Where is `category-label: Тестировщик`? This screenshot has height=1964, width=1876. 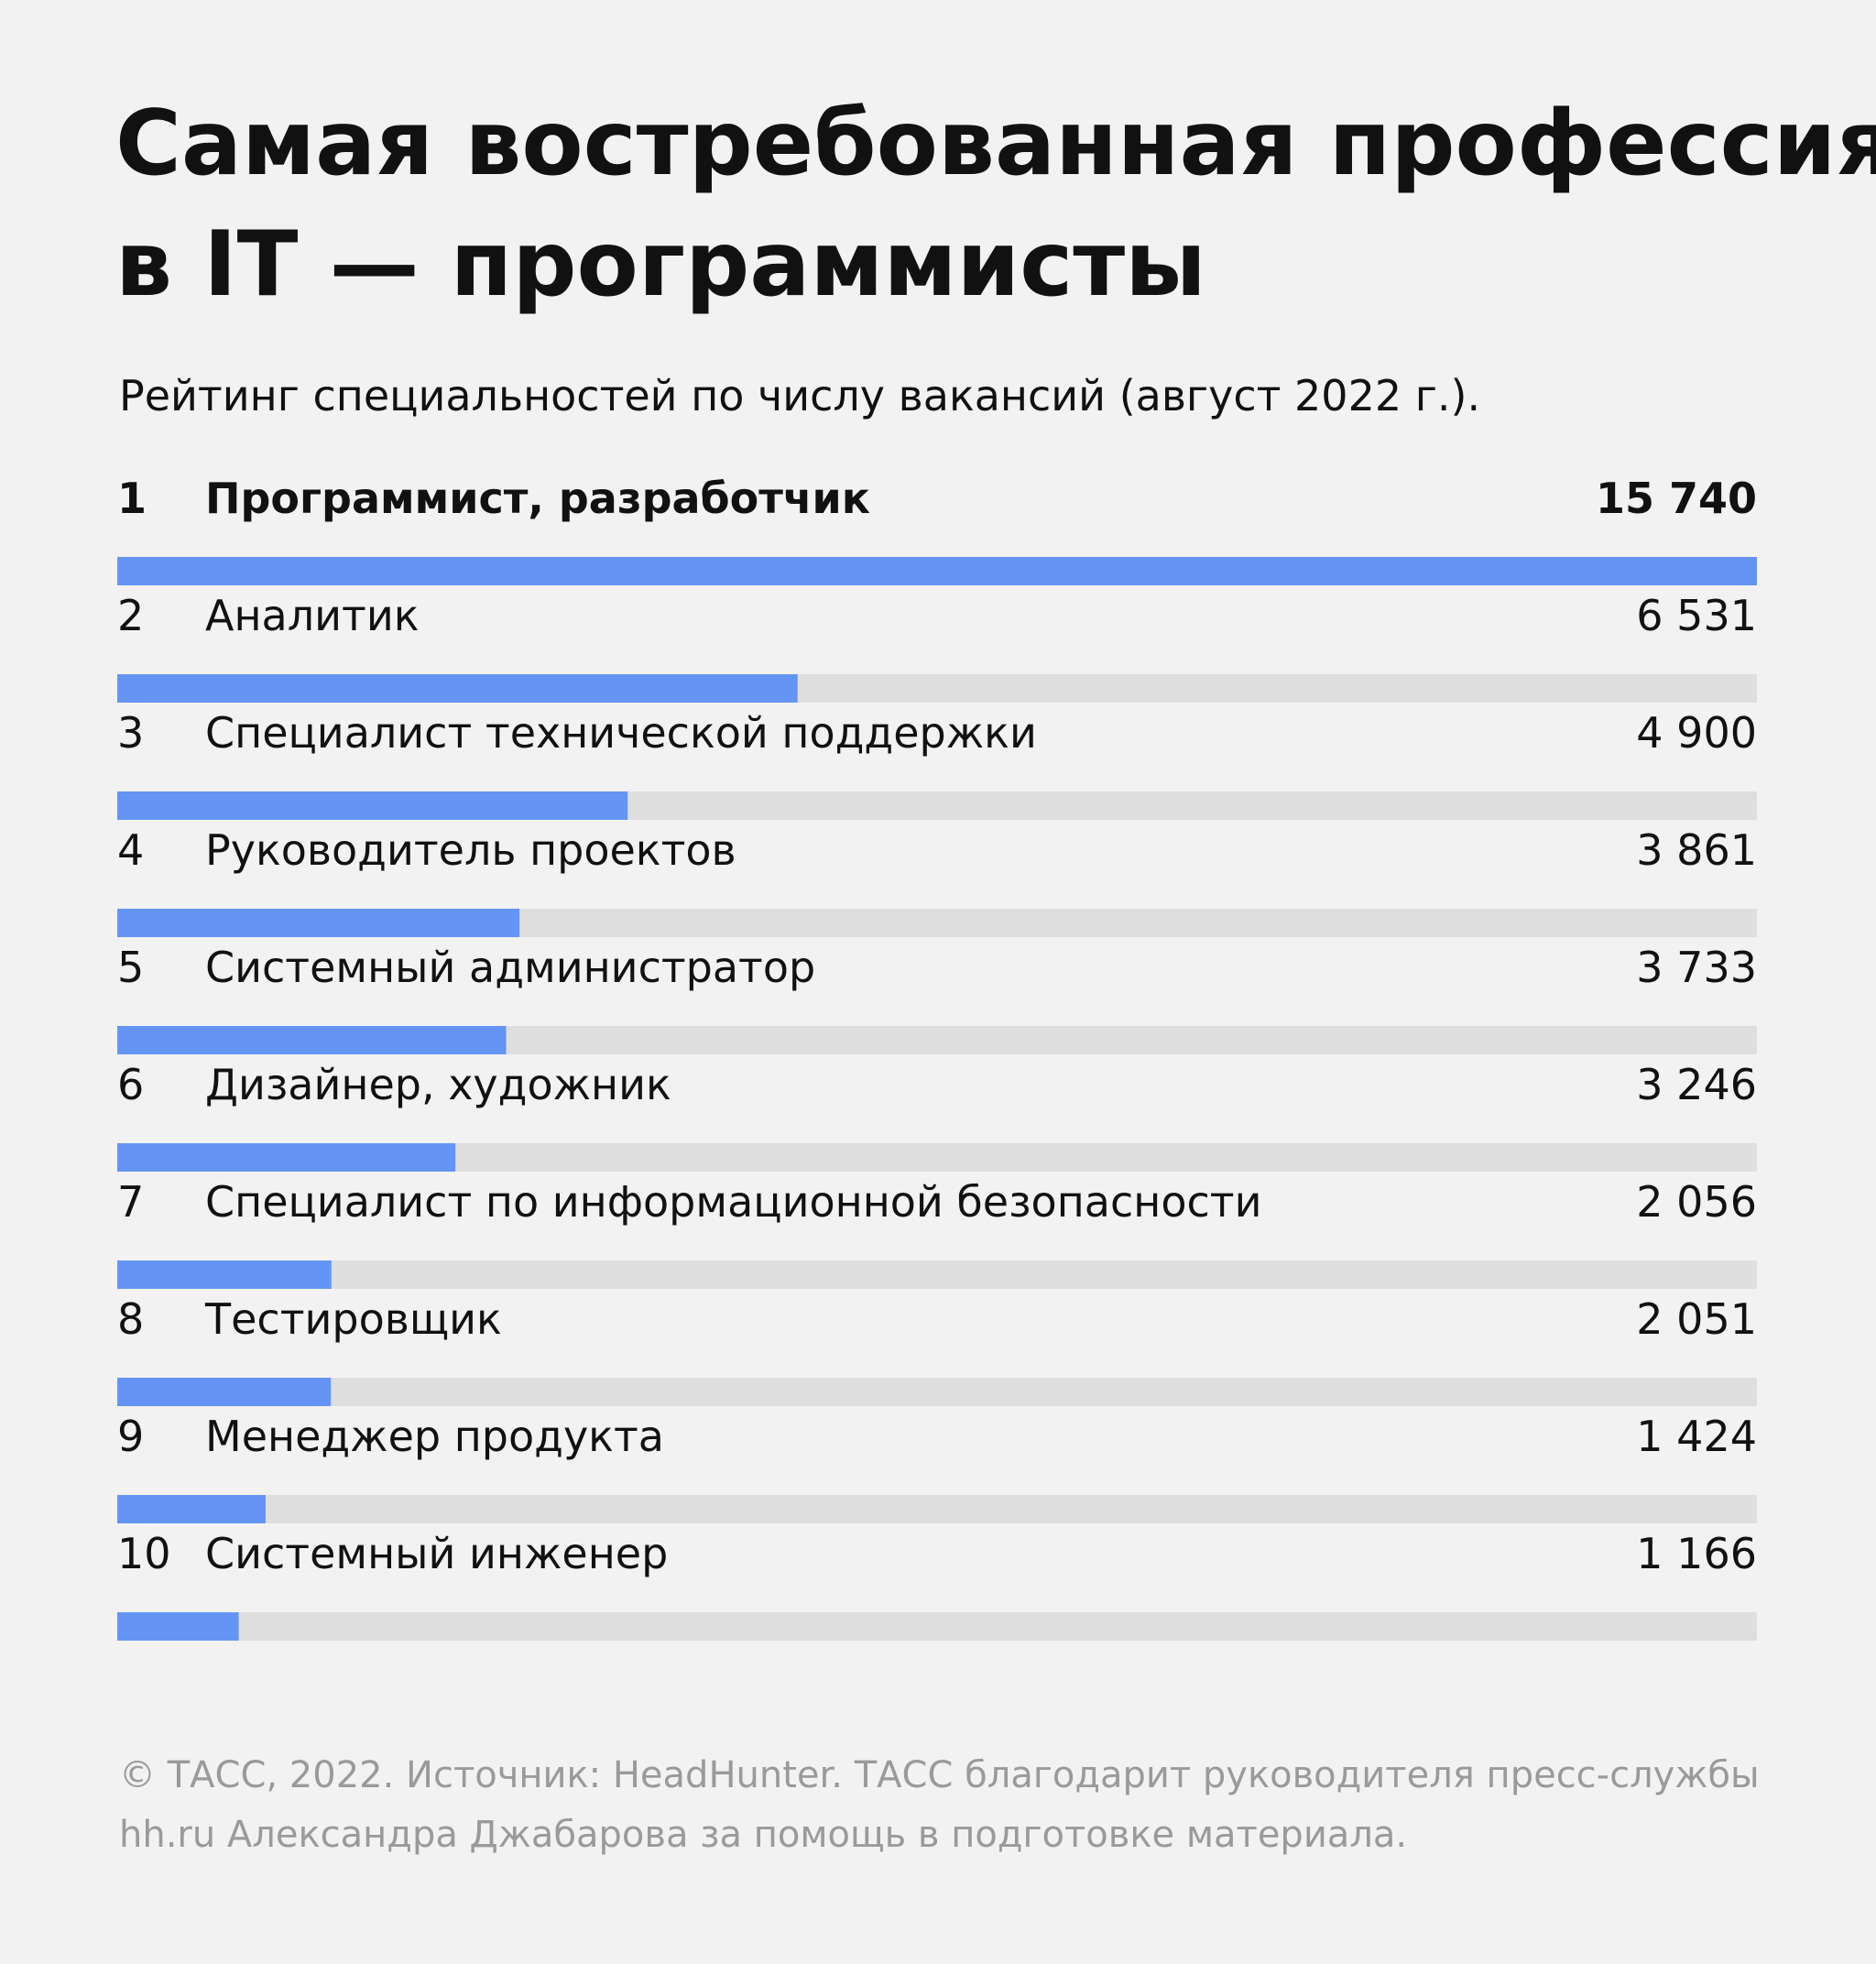 category-label: Тестировщик is located at coordinates (353, 1319).